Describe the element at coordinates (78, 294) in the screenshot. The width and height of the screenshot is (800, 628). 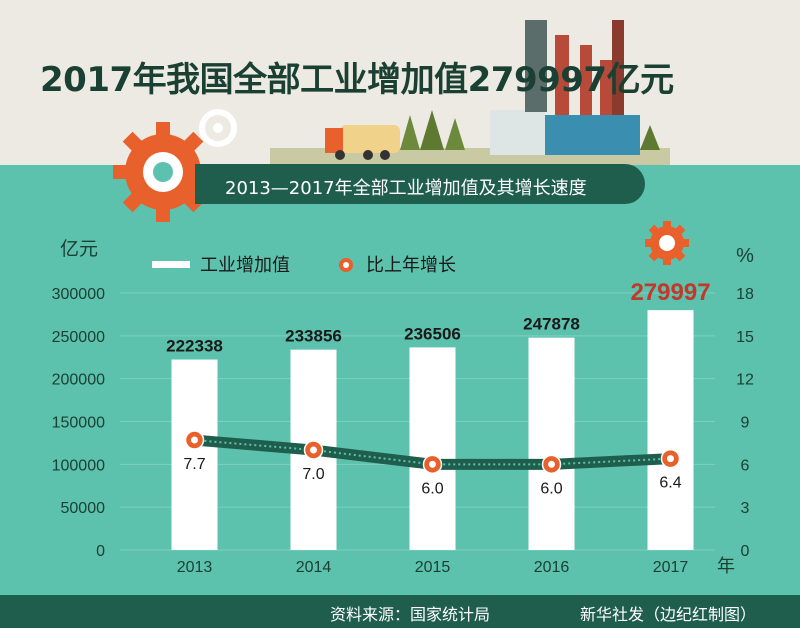
I see `y-left-tick-label: 300000` at that location.